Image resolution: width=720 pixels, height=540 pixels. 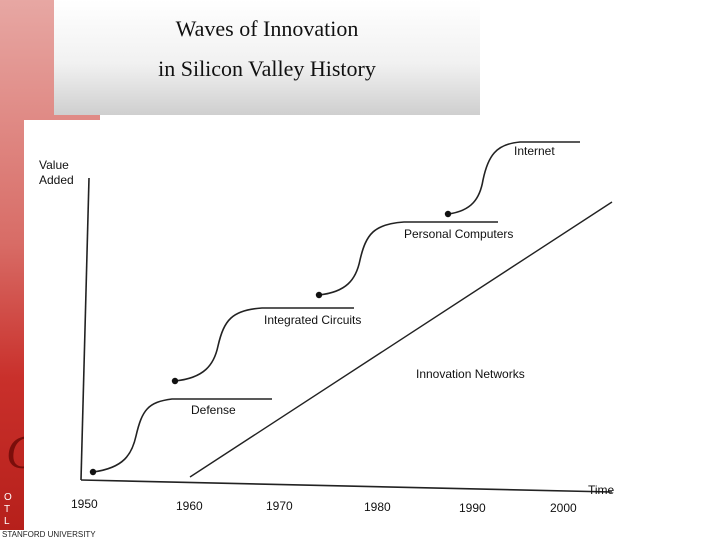 I want to click on title-line-1: Waves of Innovation, so click(x=267, y=28).